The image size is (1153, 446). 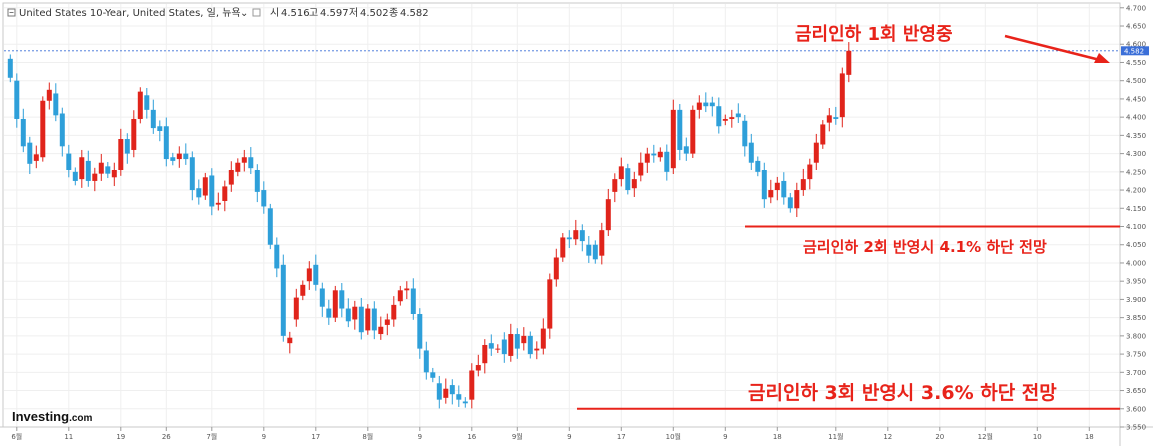 What do you see at coordinates (244, 13) in the screenshot?
I see `header-caret: ⌄` at bounding box center [244, 13].